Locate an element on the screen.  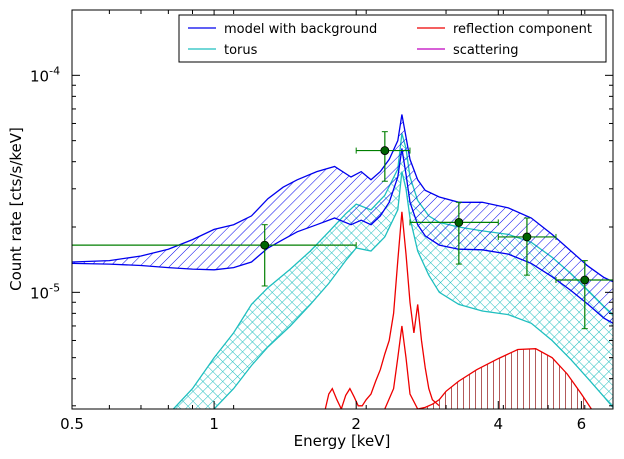
x-axis-label: Energy [keV] is located at coordinates (342, 441).